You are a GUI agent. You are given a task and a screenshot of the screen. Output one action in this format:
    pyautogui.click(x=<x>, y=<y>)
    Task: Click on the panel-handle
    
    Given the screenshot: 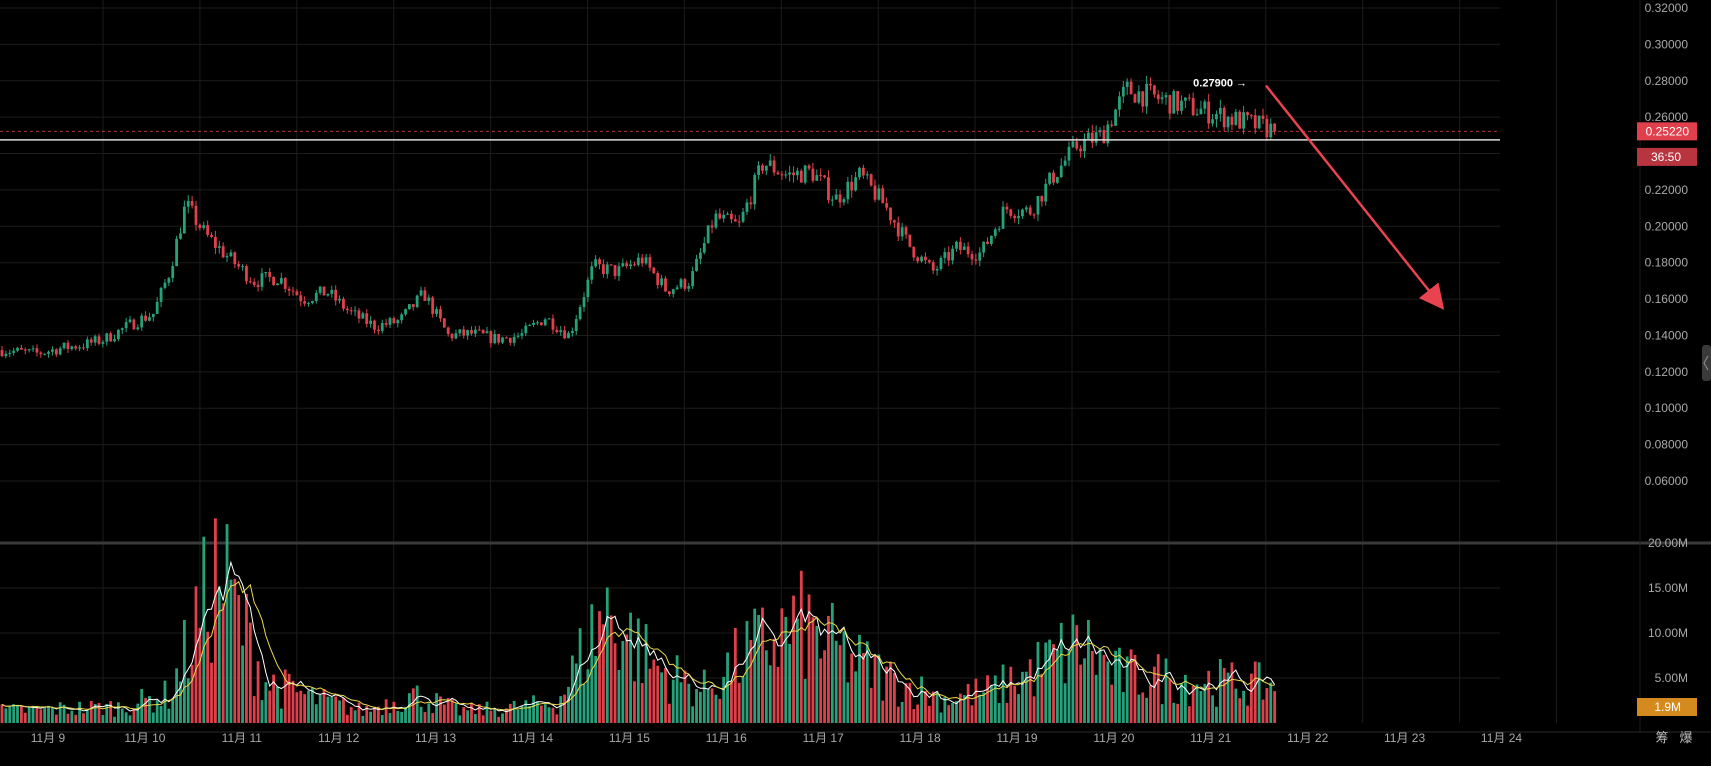 What is the action you would take?
    pyautogui.click(x=1706, y=363)
    